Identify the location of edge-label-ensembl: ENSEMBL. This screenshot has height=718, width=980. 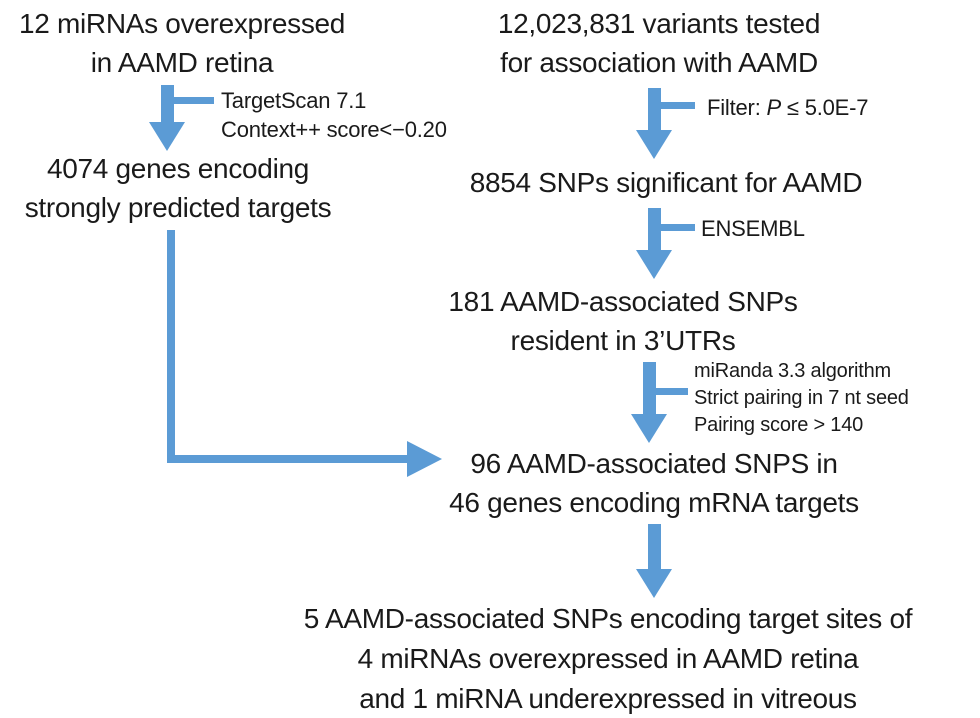
(753, 228).